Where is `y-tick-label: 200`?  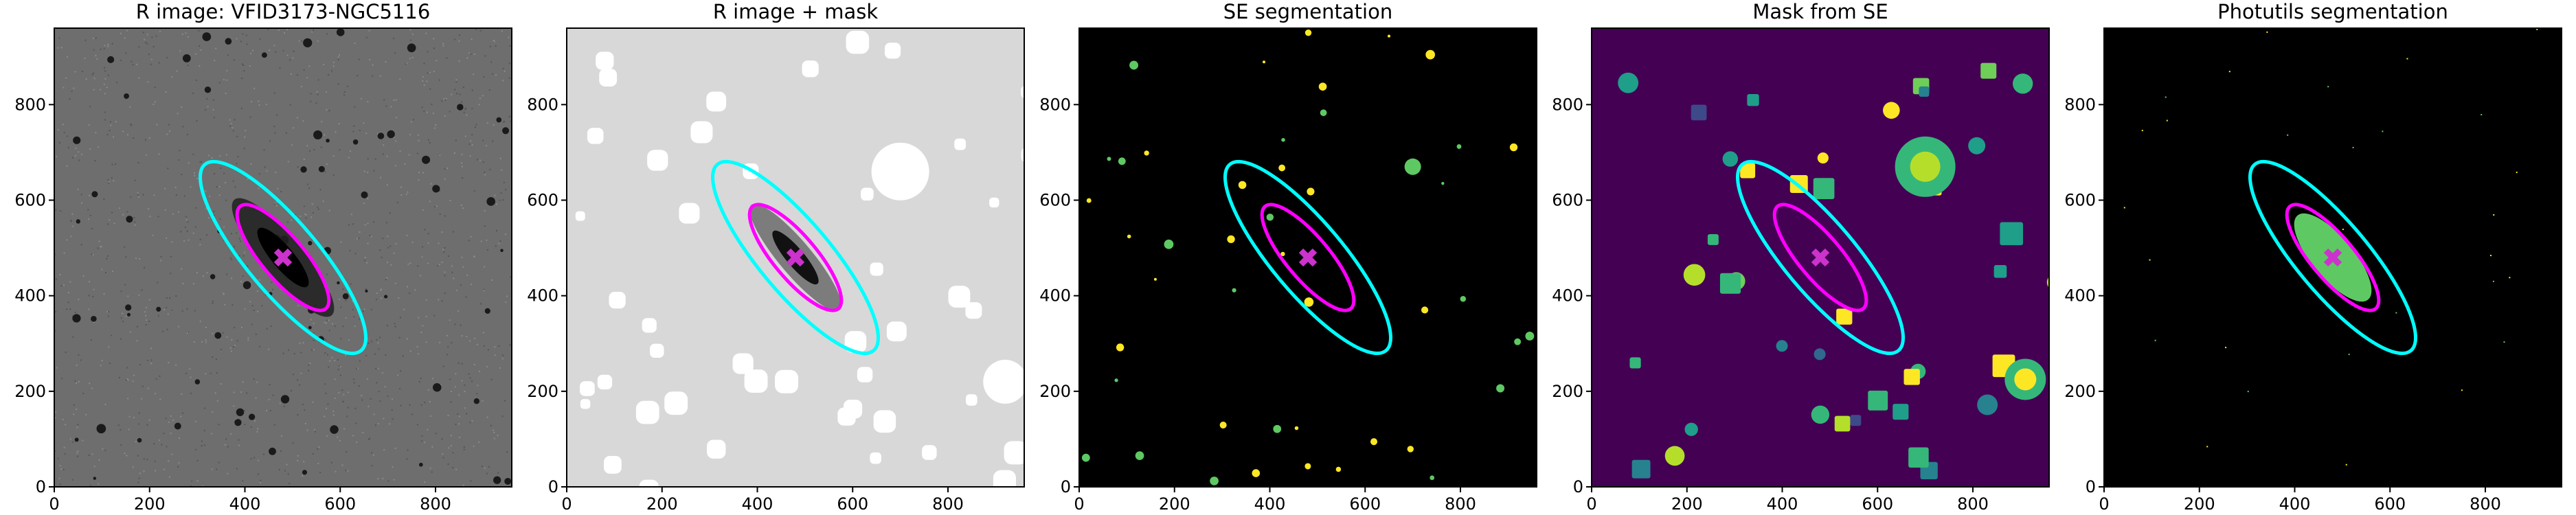
y-tick-label: 200 is located at coordinates (30, 391).